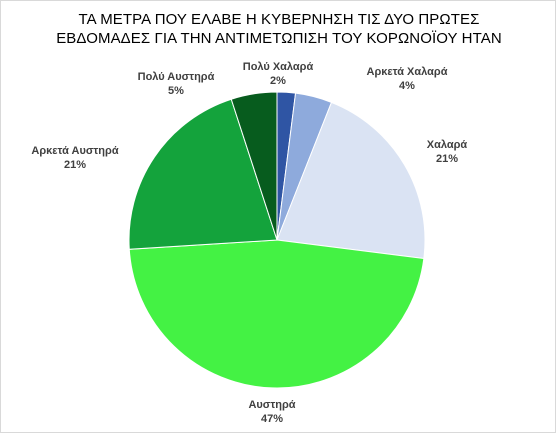 Image resolution: width=558 pixels, height=435 pixels. I want to click on slice-label-xalara: Χαλαρά 21%, so click(447, 152).